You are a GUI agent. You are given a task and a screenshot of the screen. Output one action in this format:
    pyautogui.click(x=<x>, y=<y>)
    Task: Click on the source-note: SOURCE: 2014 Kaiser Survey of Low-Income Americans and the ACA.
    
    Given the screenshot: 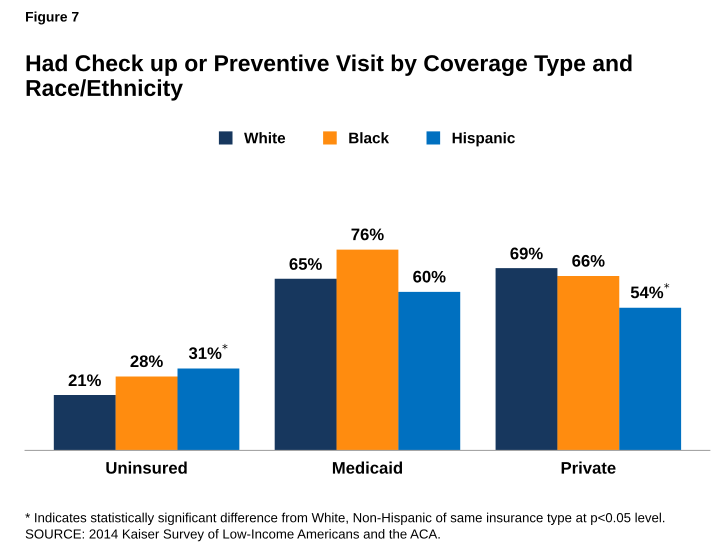 What is the action you would take?
    pyautogui.click(x=233, y=535)
    